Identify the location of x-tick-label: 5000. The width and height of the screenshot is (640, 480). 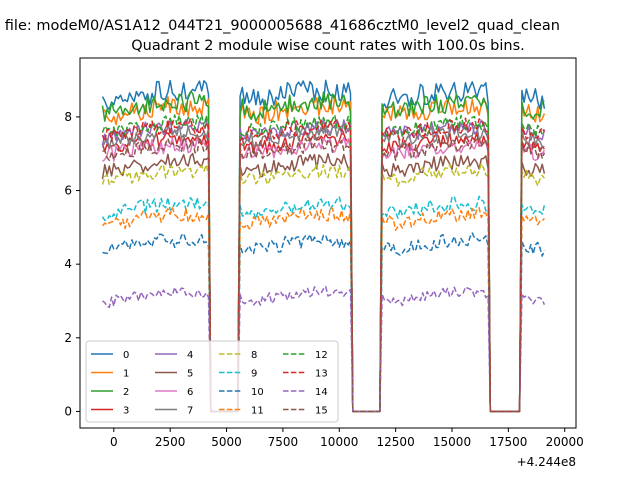
(226, 442).